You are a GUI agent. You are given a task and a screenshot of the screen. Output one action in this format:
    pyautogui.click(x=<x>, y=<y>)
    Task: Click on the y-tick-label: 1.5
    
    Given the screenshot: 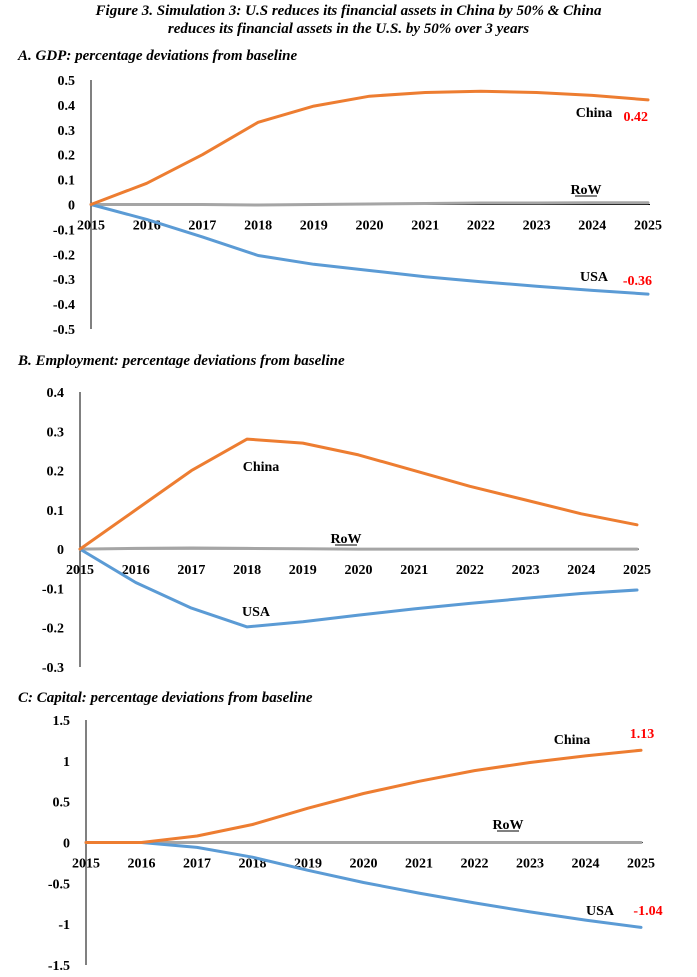 What is the action you would take?
    pyautogui.click(x=62, y=721)
    